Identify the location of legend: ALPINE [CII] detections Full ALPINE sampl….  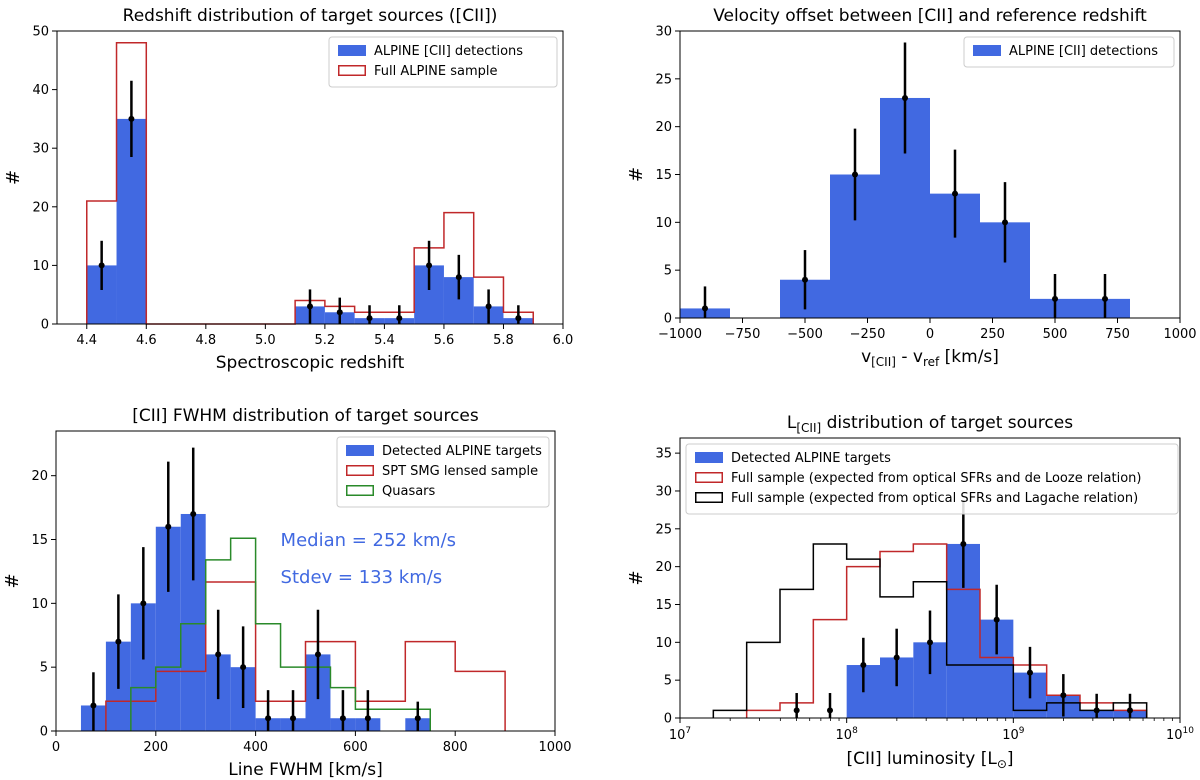
(443, 62).